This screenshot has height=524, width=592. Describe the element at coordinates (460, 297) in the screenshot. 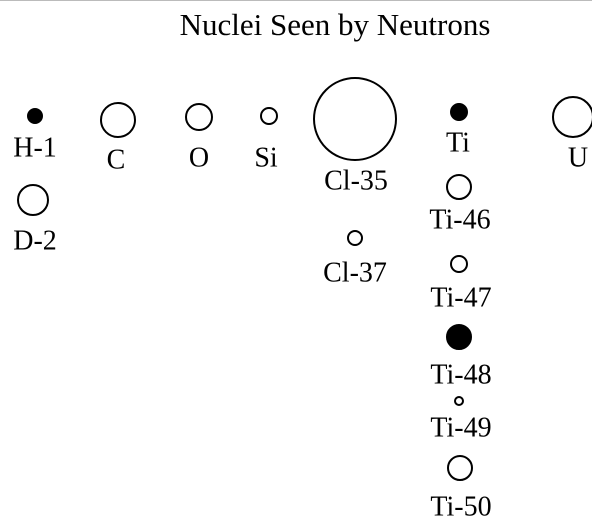

I see `nucleus-label: Ti-47` at that location.